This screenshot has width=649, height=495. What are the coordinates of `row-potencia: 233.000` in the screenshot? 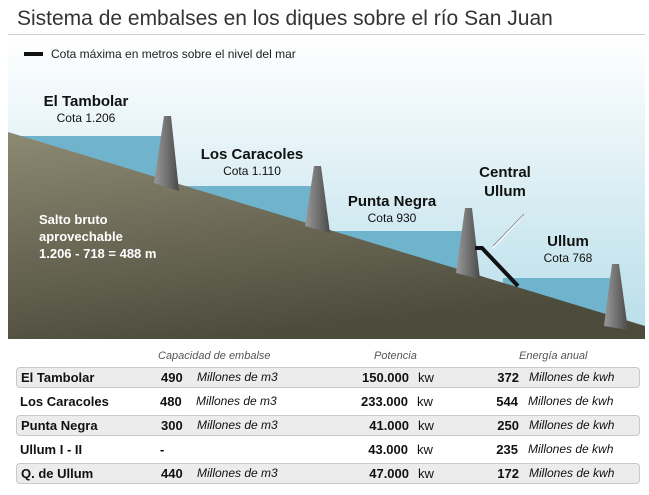 It's located at (384, 401).